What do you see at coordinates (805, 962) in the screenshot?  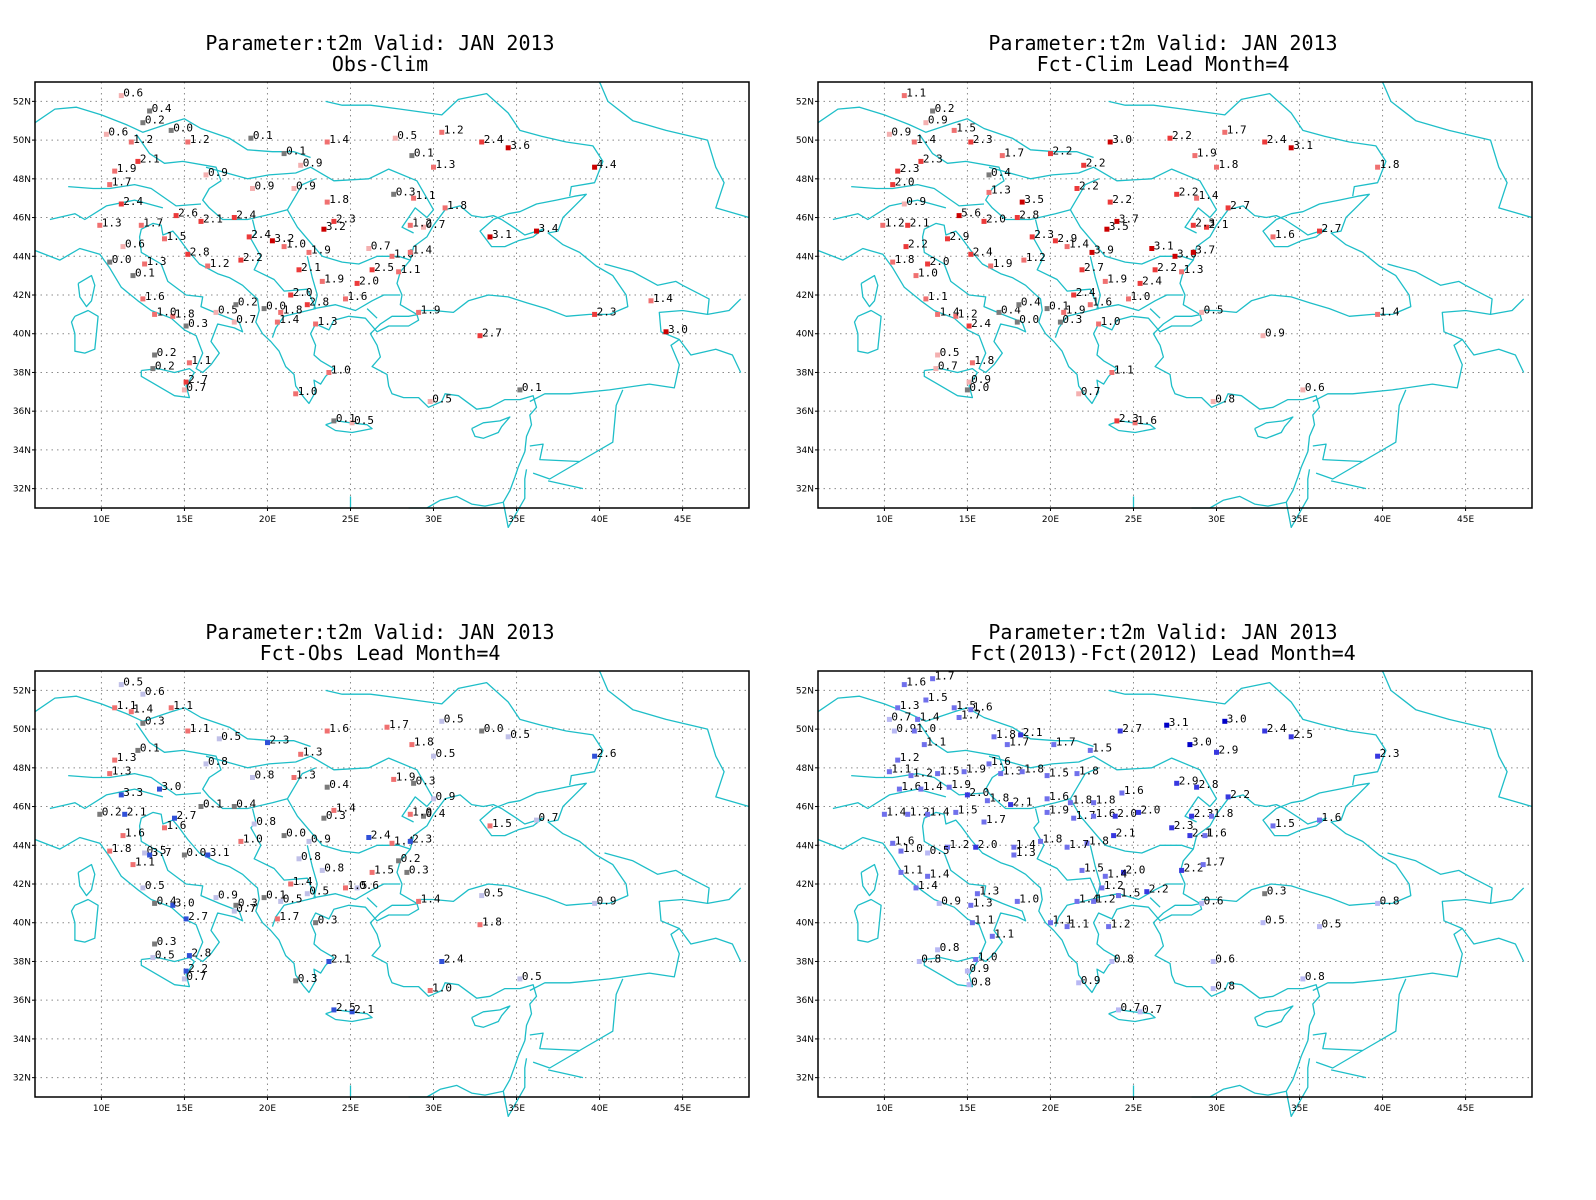 I see `y-tick-label: 38N` at bounding box center [805, 962].